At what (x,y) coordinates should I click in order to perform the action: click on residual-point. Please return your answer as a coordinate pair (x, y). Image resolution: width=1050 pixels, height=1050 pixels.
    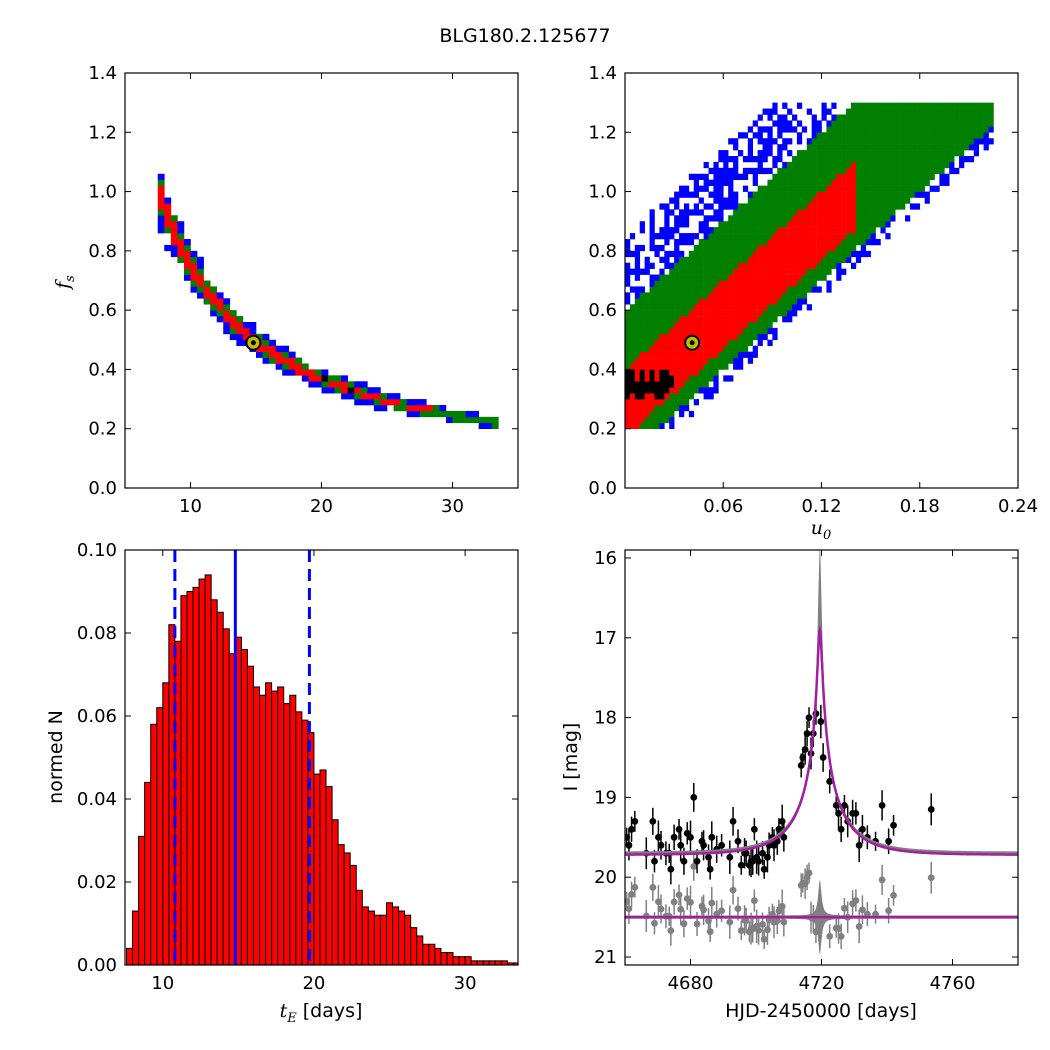
    Looking at the image, I should click on (690, 902).